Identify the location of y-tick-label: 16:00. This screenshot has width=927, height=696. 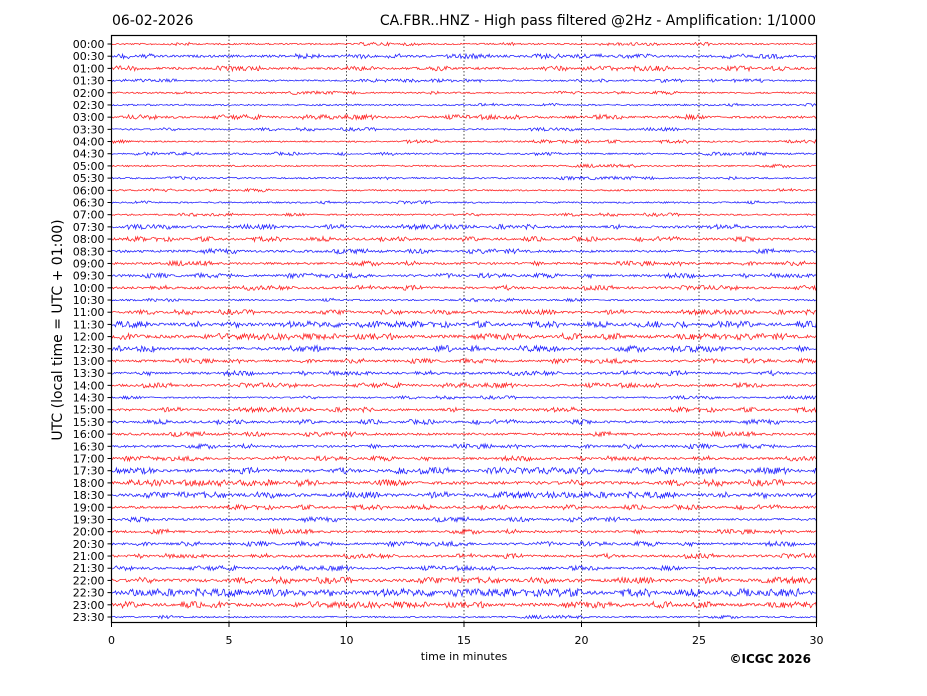
(89, 434).